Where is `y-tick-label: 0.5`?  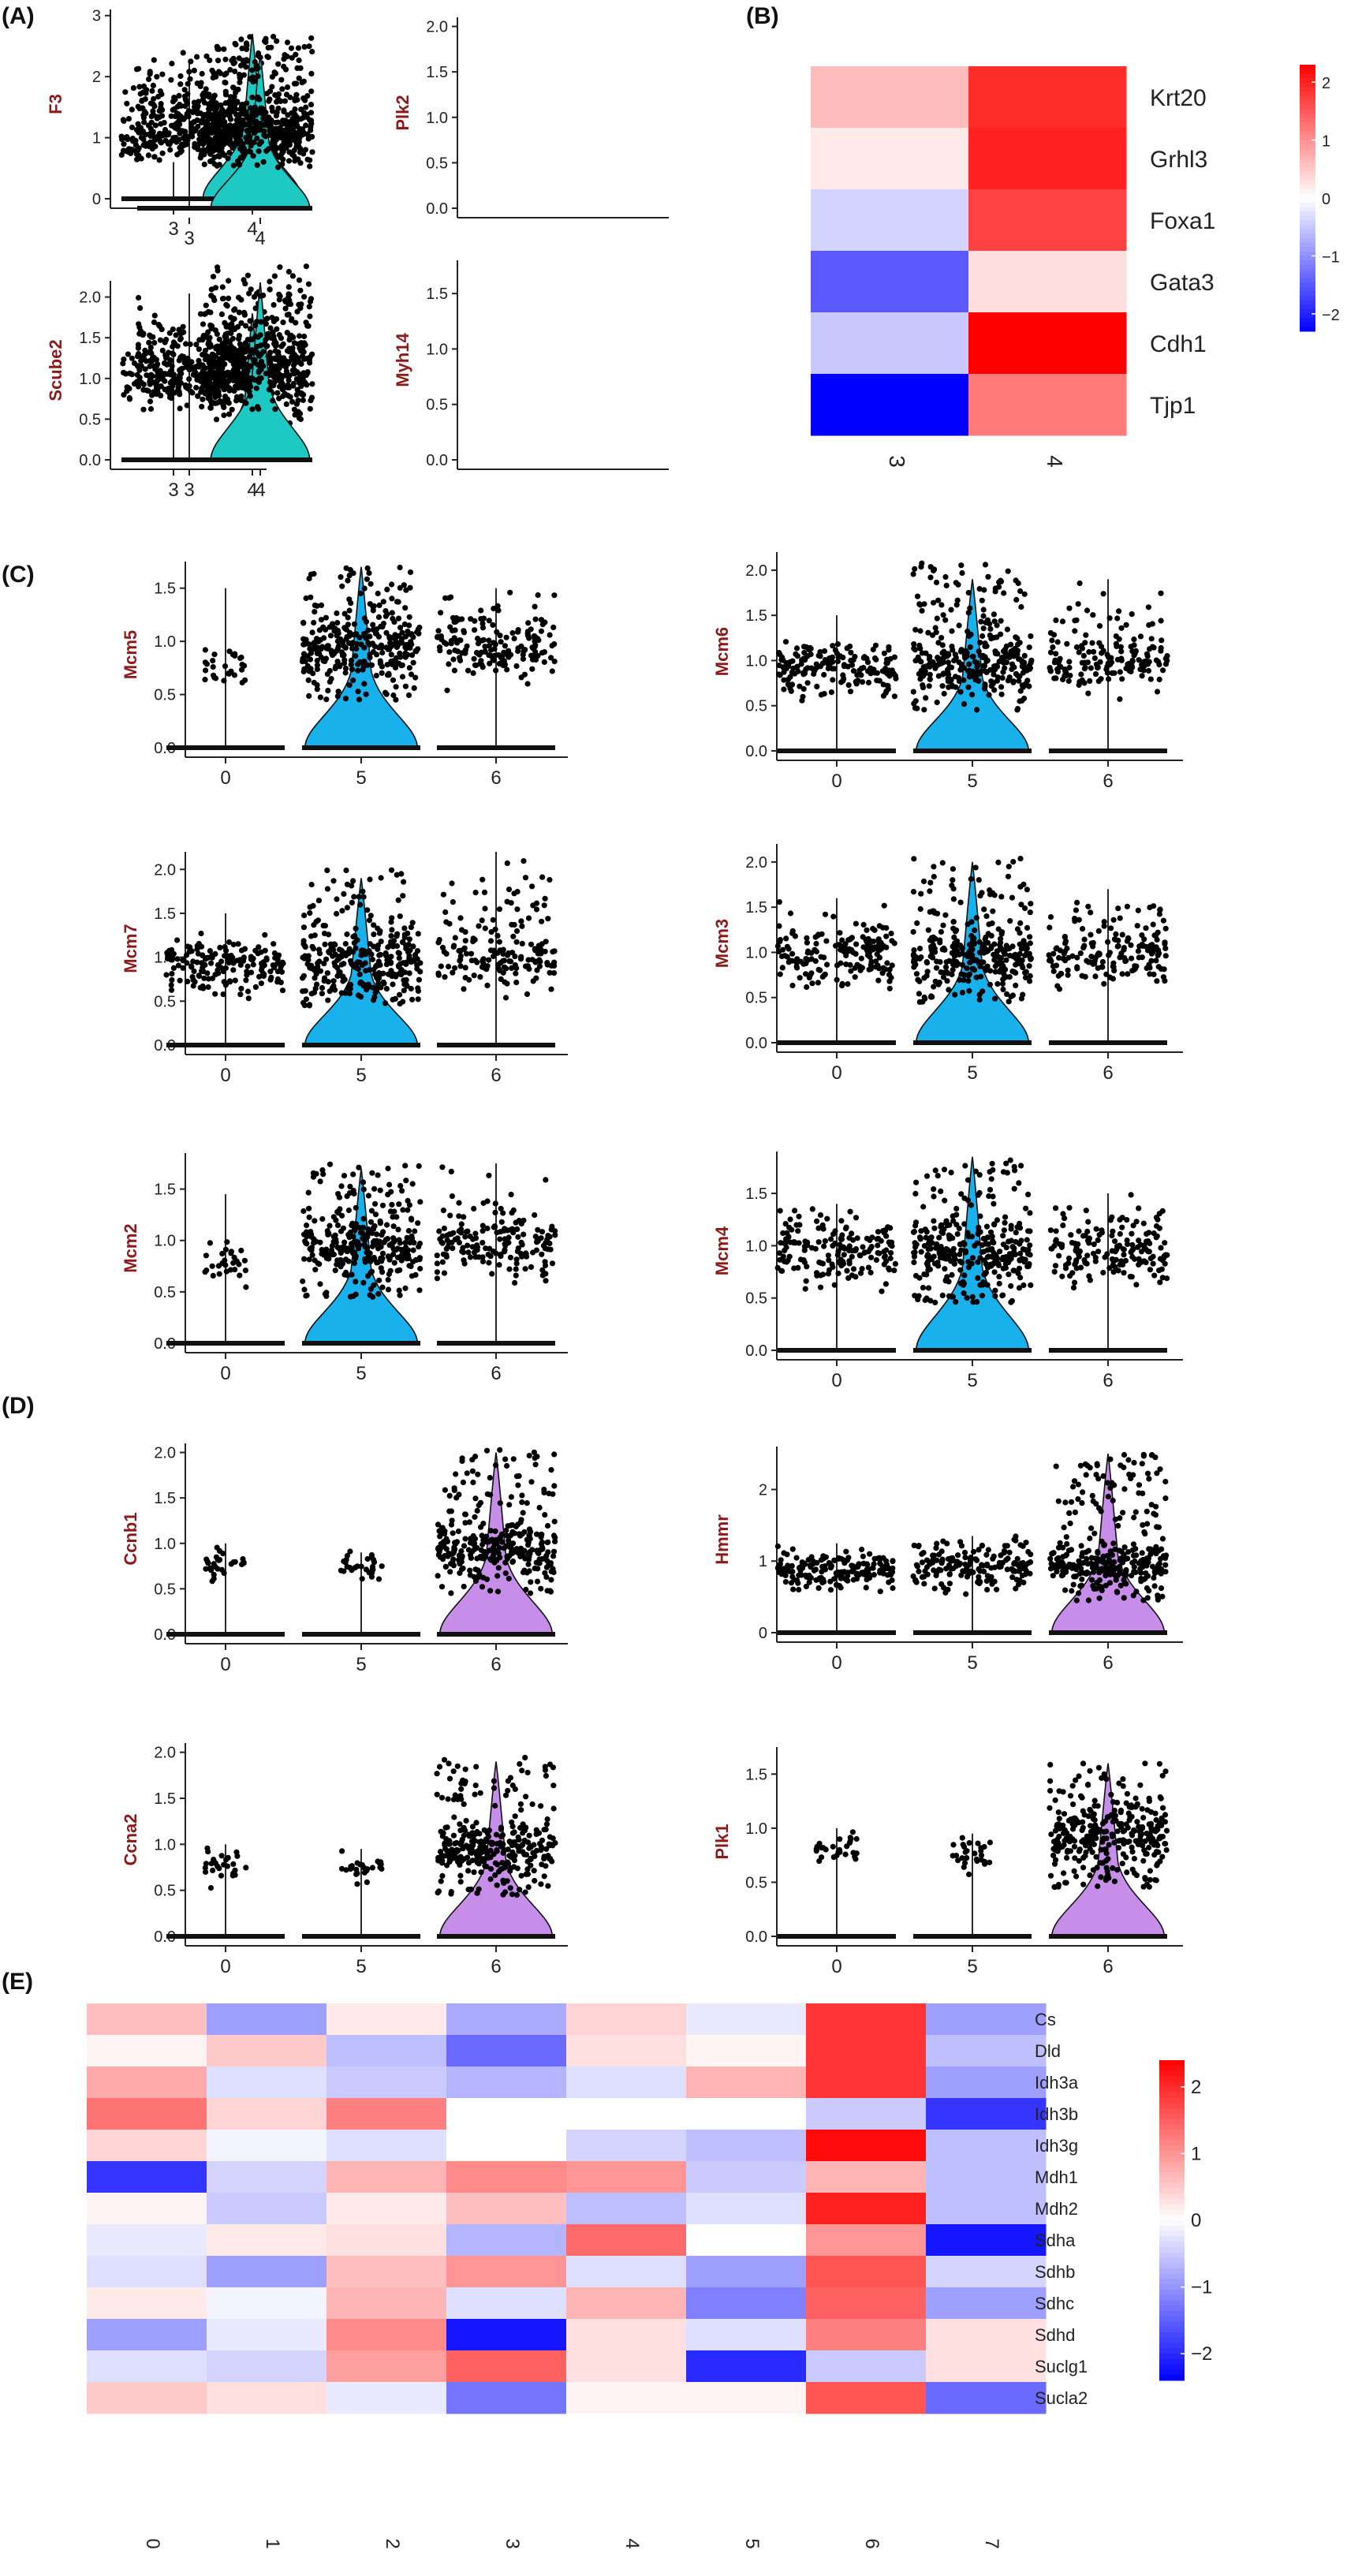 y-tick-label: 0.5 is located at coordinates (437, 163).